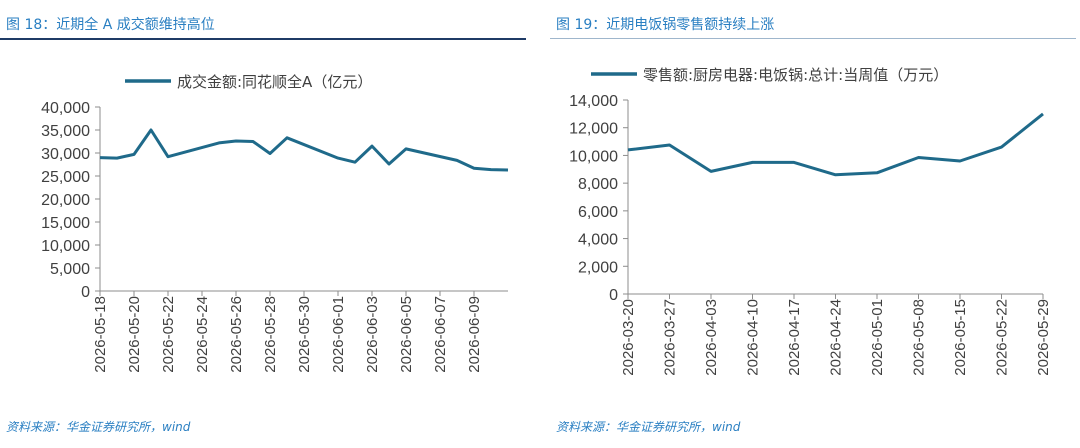 The height and width of the screenshot is (448, 1080). Describe the element at coordinates (304, 334) in the screenshot. I see `x-tick-label: 2026-05-30` at that location.